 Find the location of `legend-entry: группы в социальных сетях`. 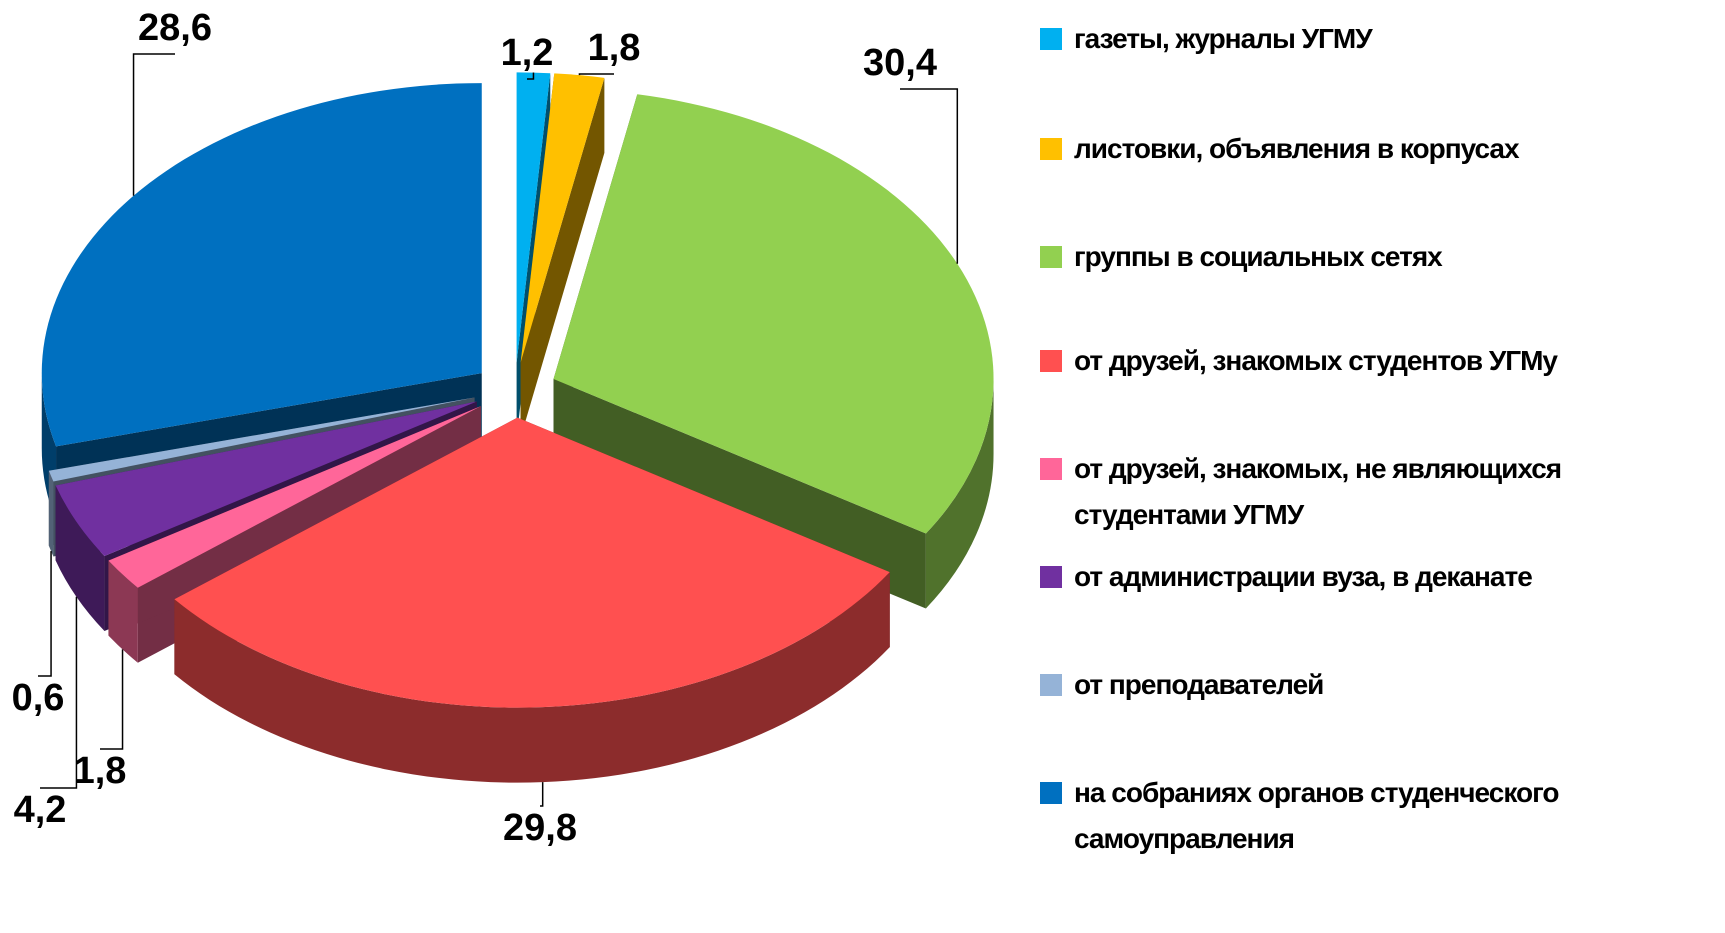

legend-entry: группы в социальных сетях is located at coordinates (1320, 260).